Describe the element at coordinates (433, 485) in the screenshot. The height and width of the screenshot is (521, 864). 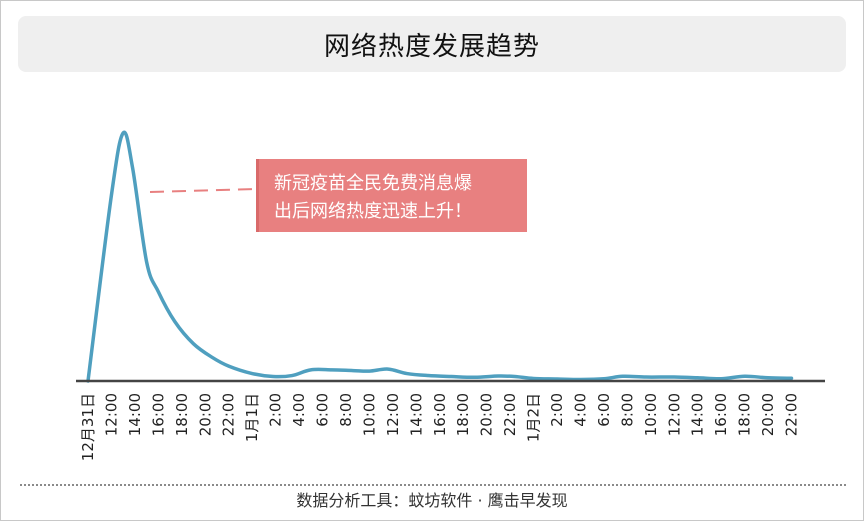
I see `footer-divider` at that location.